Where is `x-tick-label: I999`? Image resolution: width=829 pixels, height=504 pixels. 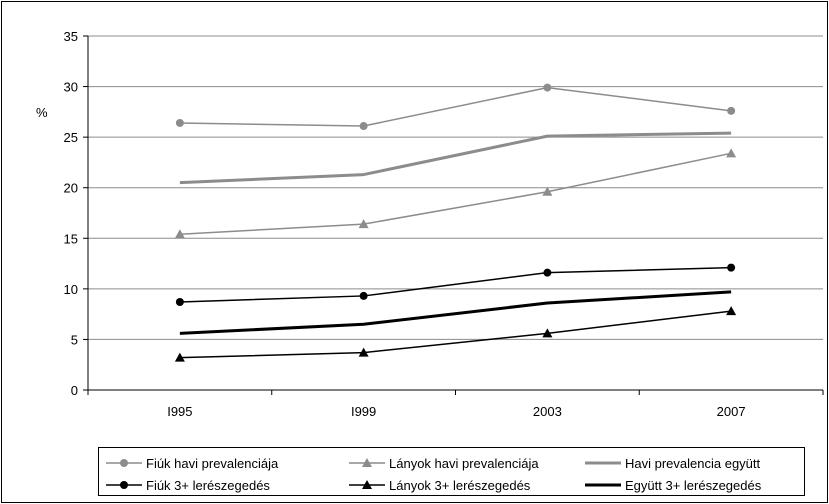 x-tick-label: I999 is located at coordinates (363, 411).